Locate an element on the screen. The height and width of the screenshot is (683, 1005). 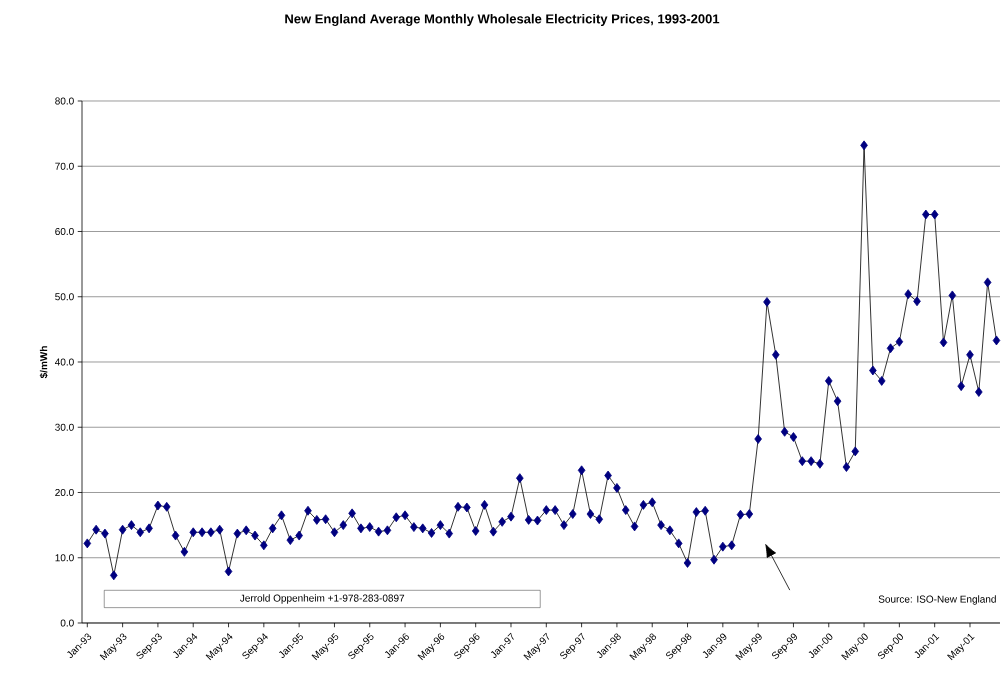
y-tick-label: 0.0 is located at coordinates (67, 623).